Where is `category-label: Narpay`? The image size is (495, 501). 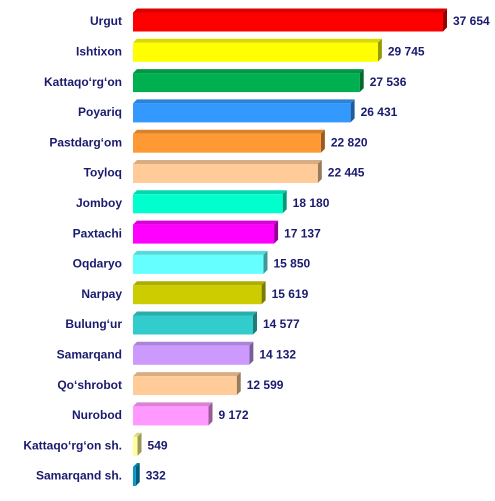
category-label: Narpay is located at coordinates (101, 294).